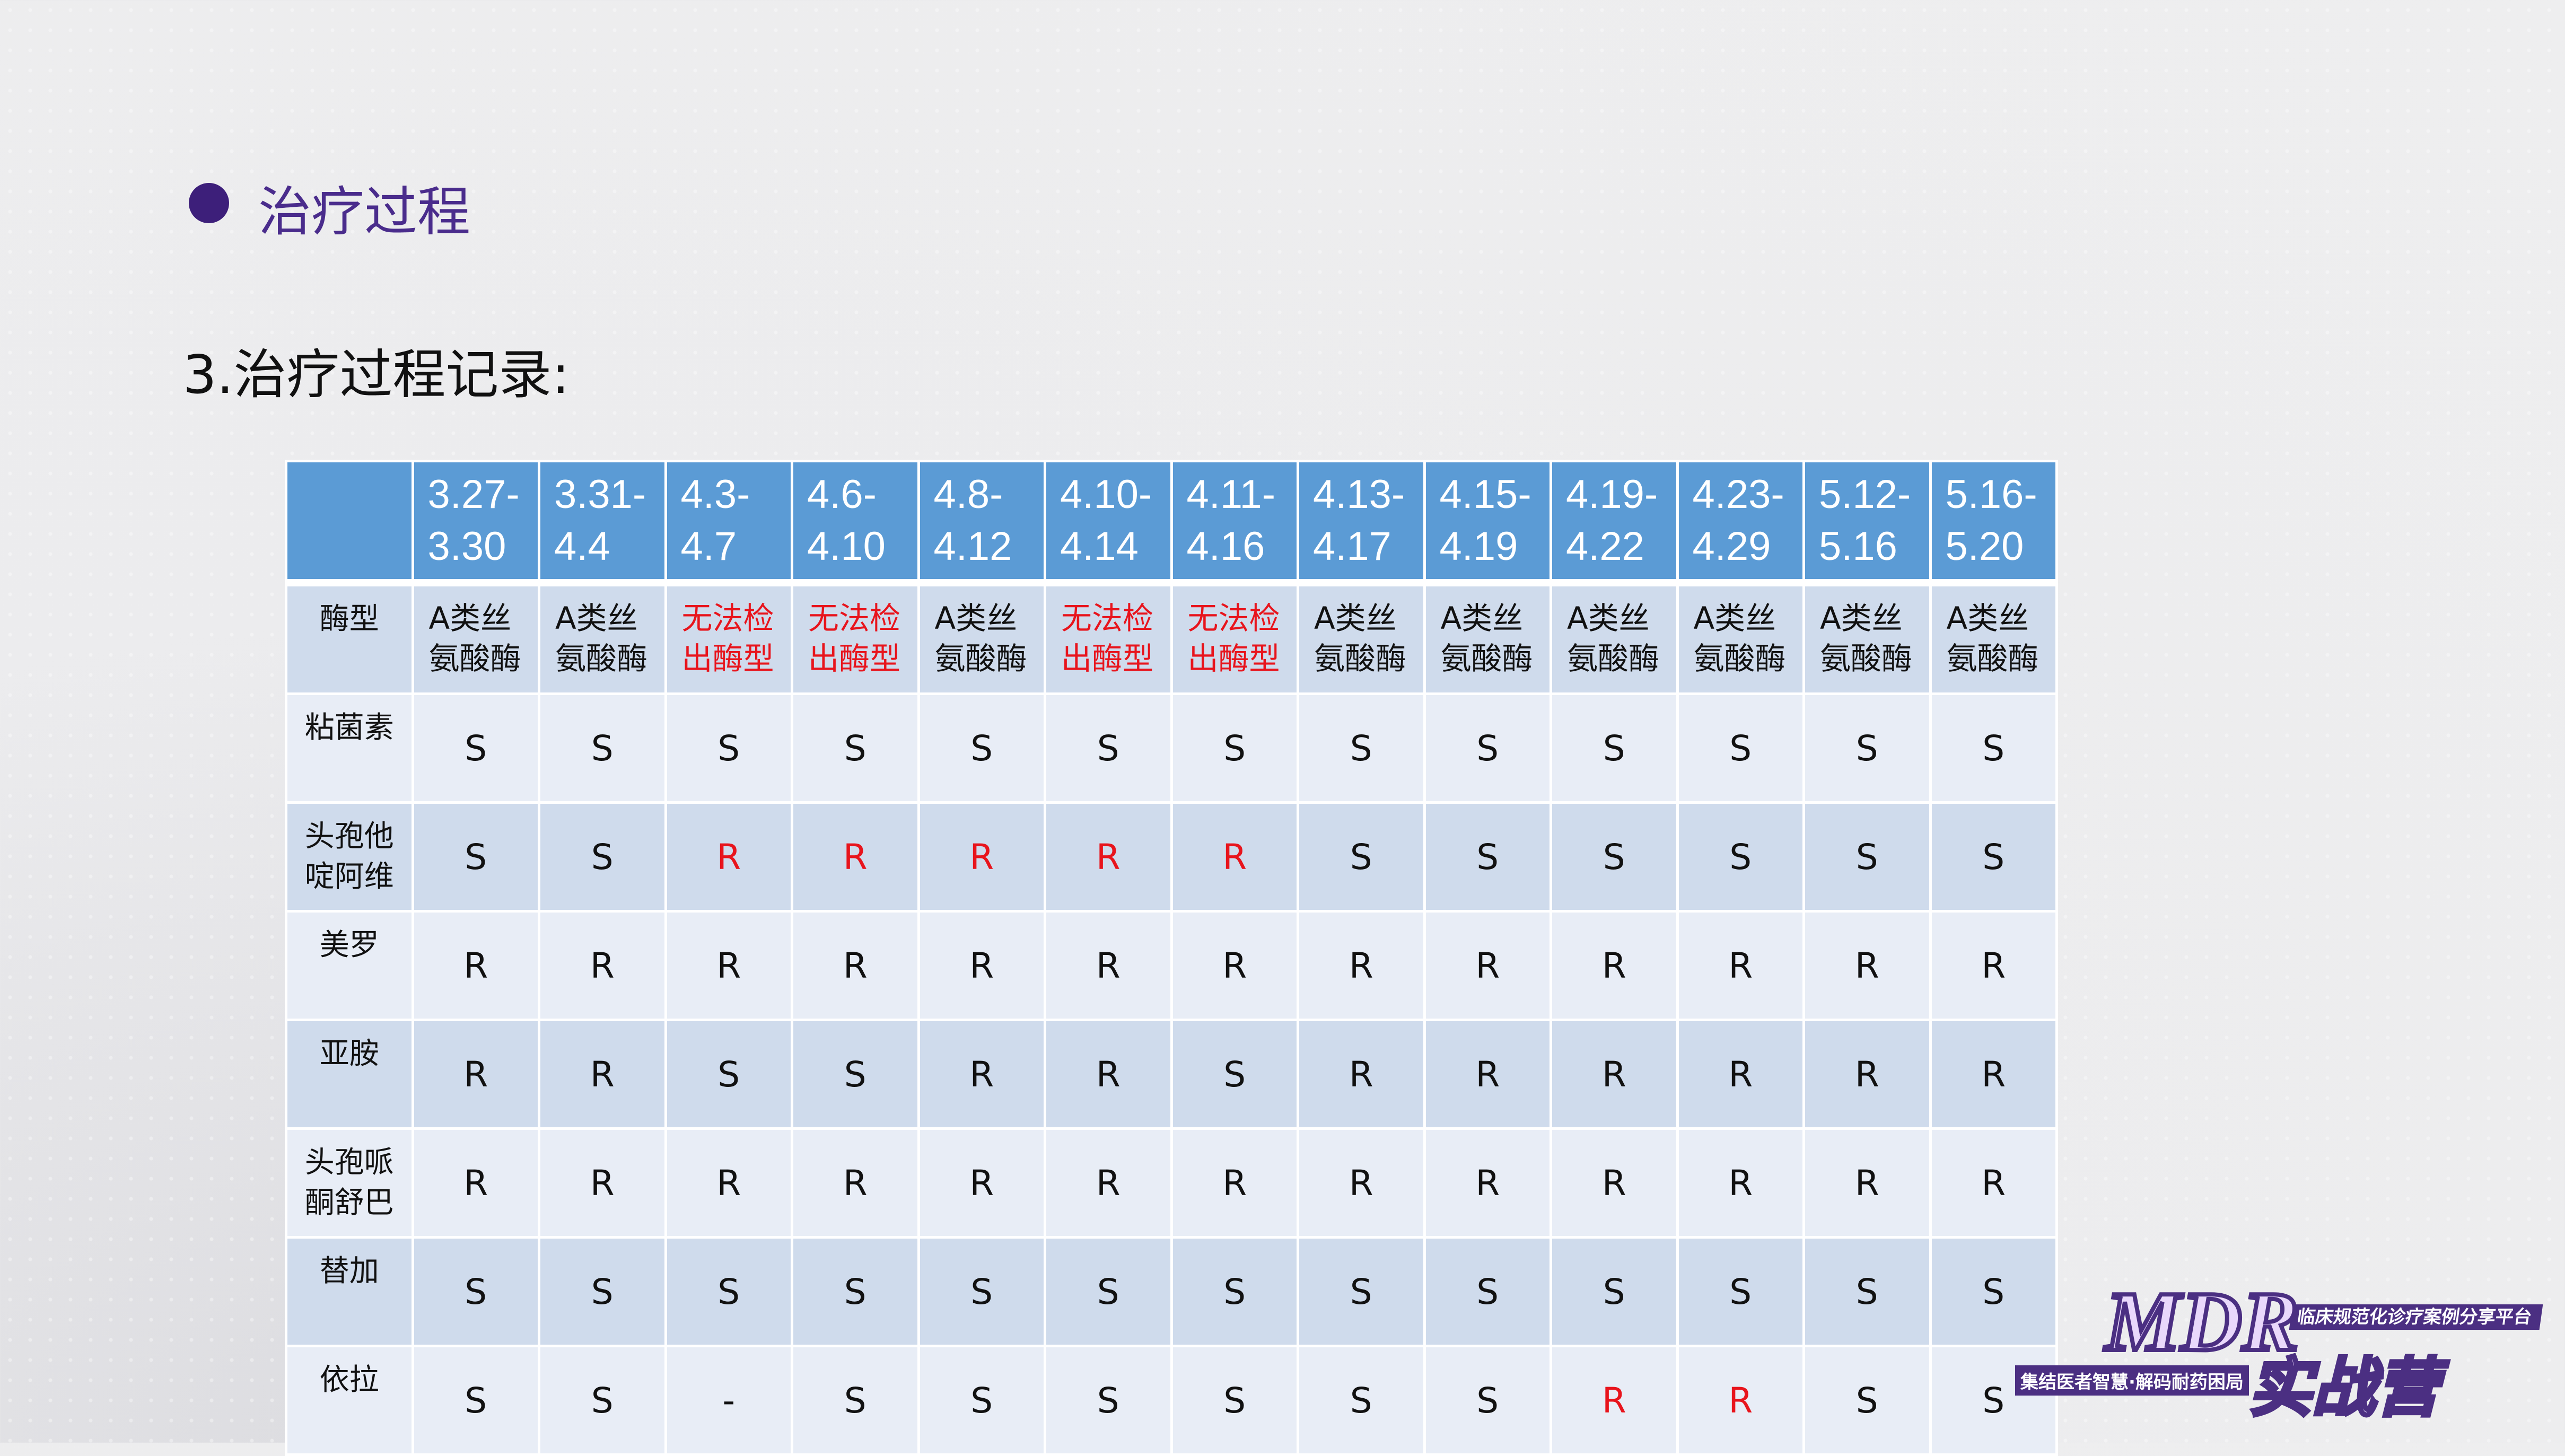  I want to click on column-header-line: 4.13-, so click(1359, 494).